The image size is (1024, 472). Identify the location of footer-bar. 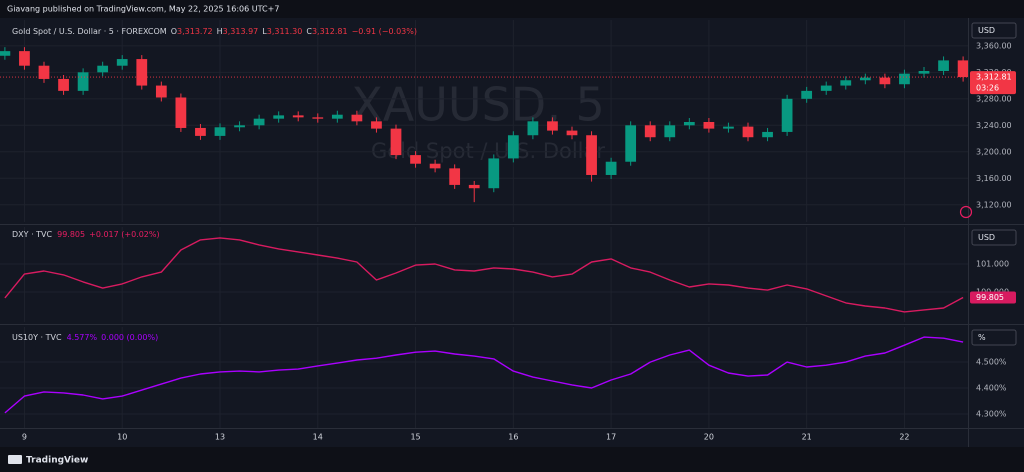
(512, 459).